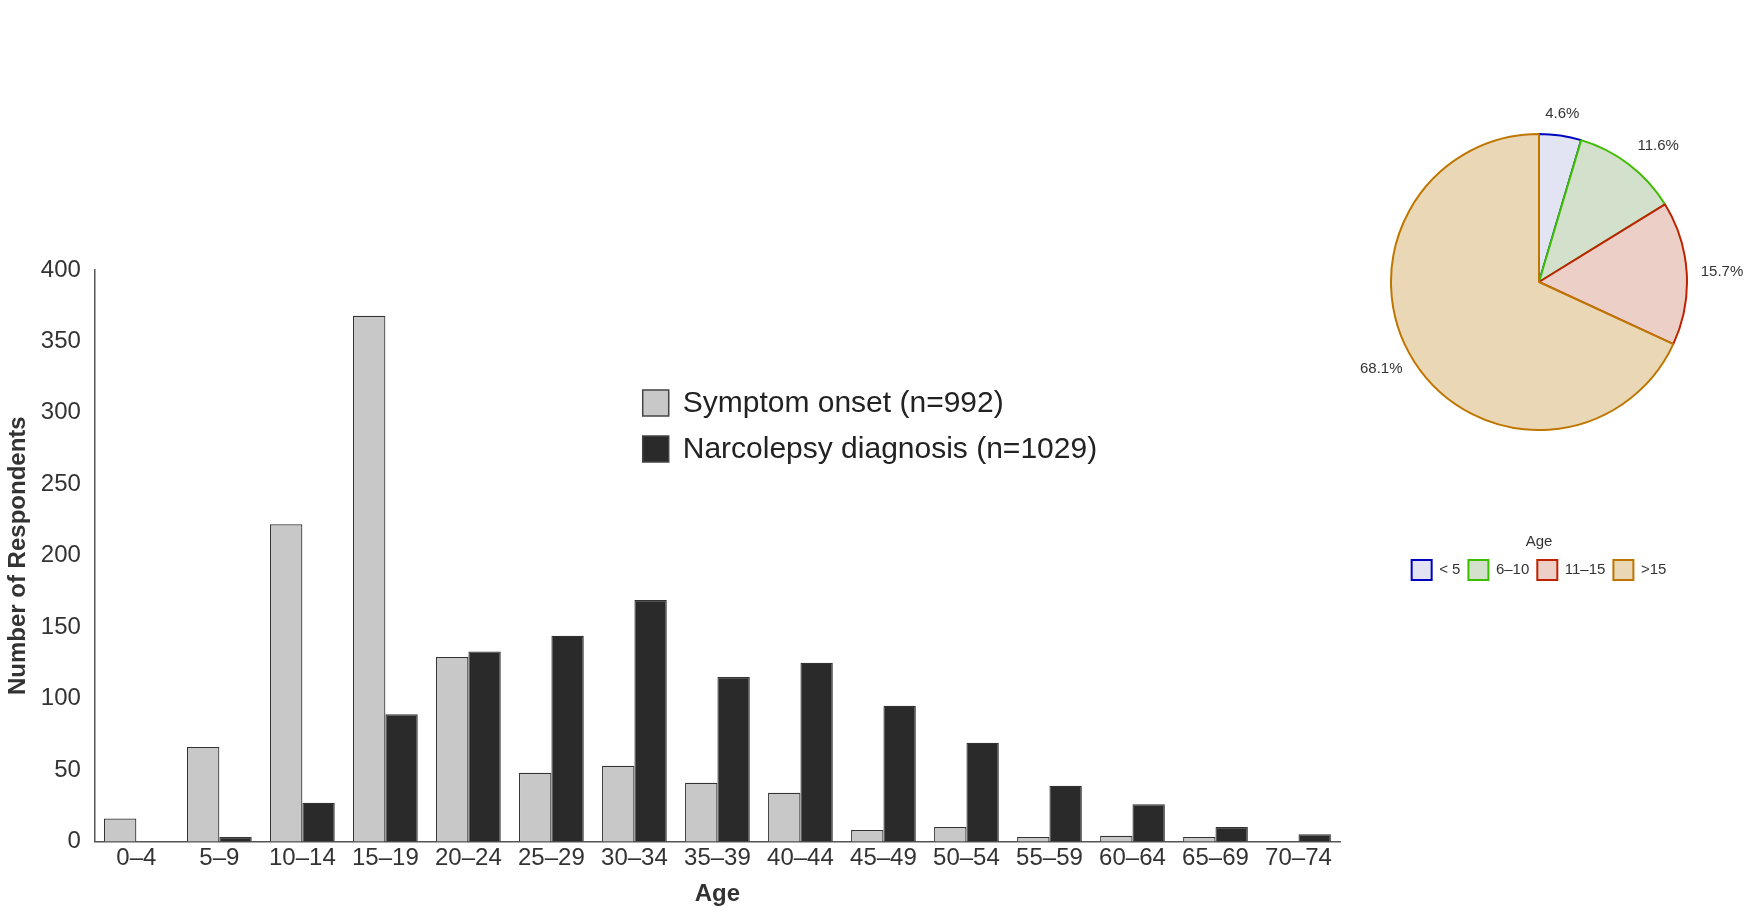 Image resolution: width=1758 pixels, height=913 pixels. I want to click on y-axis-title: Number of Respondents, so click(17, 556).